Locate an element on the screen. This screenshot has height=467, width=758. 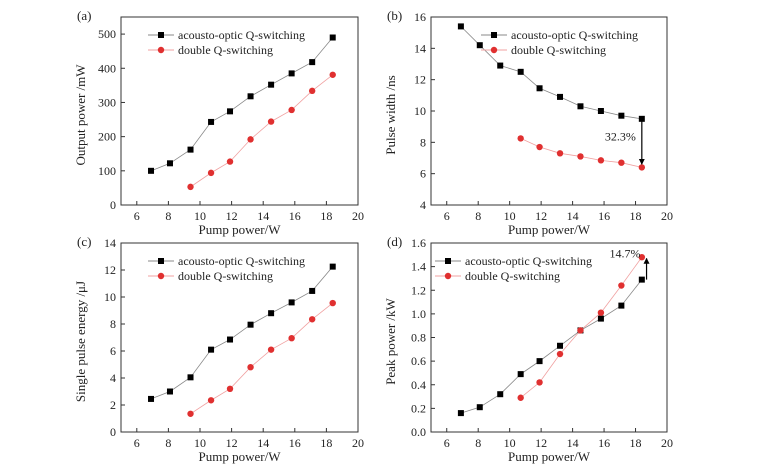
series-line is located at coordinates (261, 358).